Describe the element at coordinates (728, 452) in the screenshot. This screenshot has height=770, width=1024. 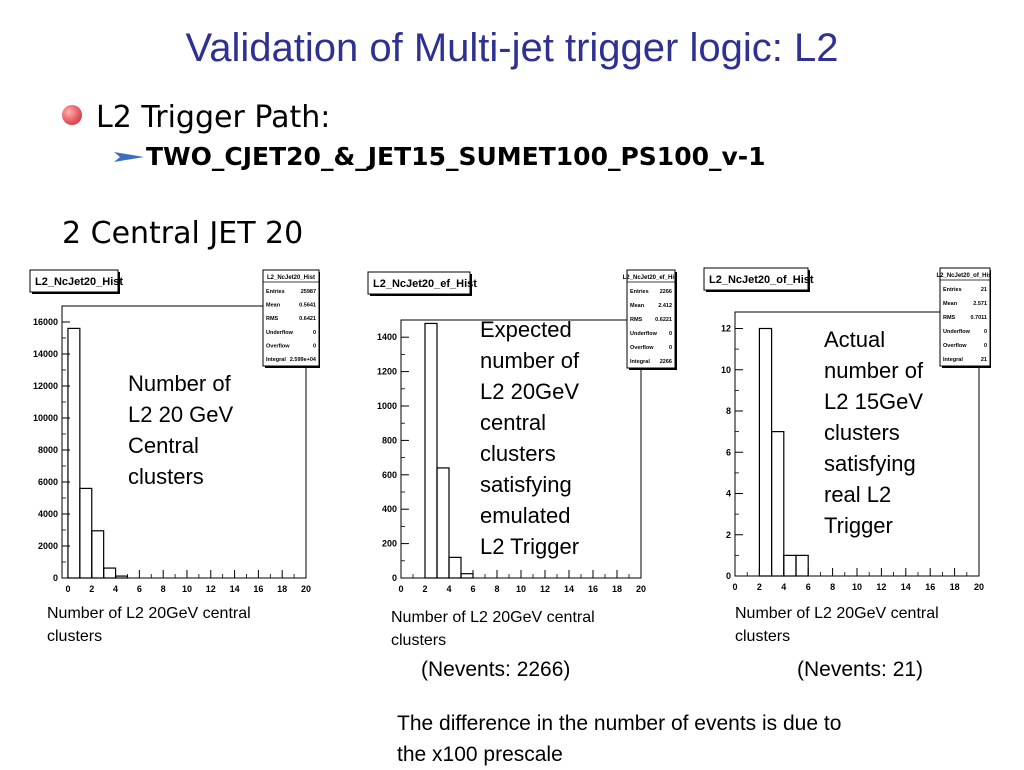
I see `y-tick-label: 6` at that location.